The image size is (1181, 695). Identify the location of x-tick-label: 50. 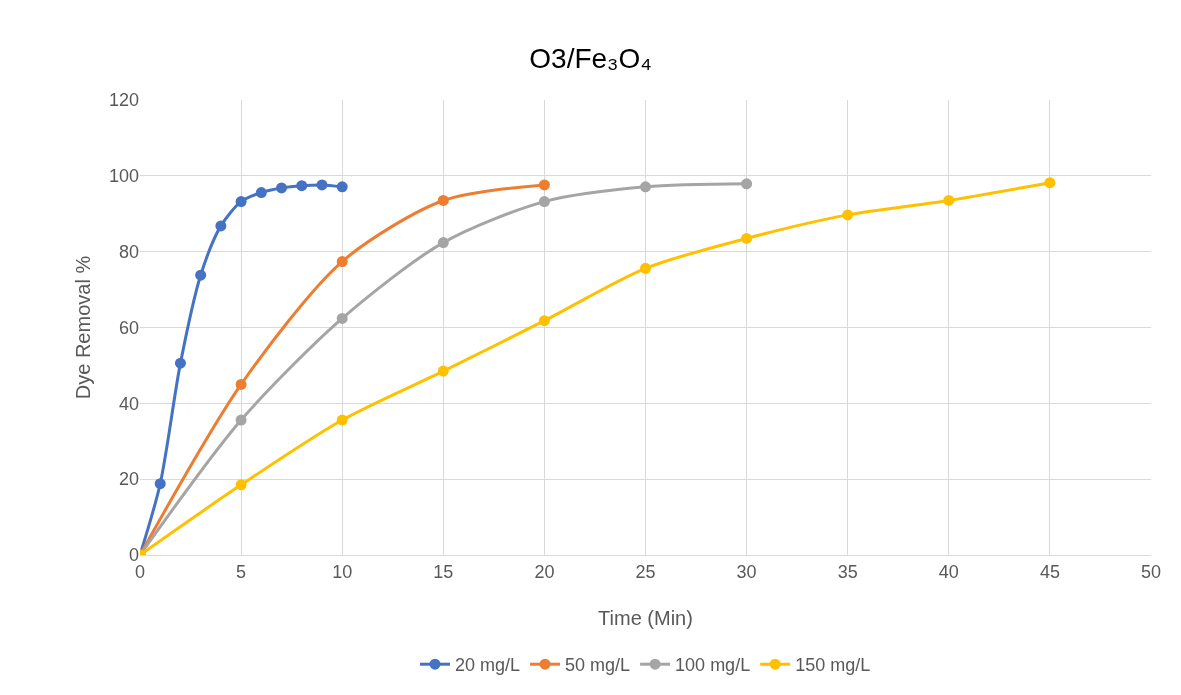
(1151, 571).